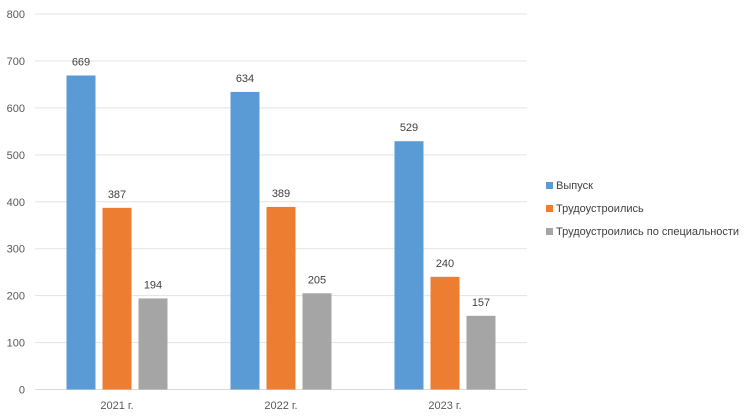 This screenshot has height=419, width=751. What do you see at coordinates (16, 62) in the screenshot?
I see `y-tick-label: 700` at bounding box center [16, 62].